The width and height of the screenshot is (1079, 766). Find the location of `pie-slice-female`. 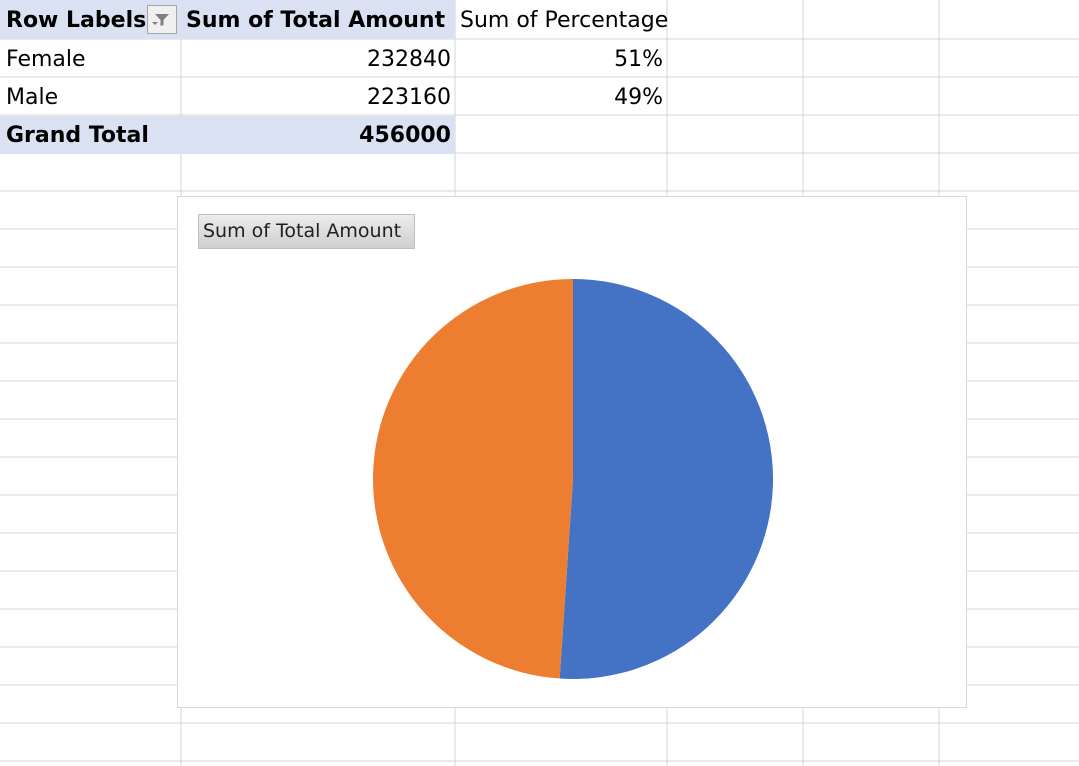

pie-slice-female is located at coordinates (666, 479).